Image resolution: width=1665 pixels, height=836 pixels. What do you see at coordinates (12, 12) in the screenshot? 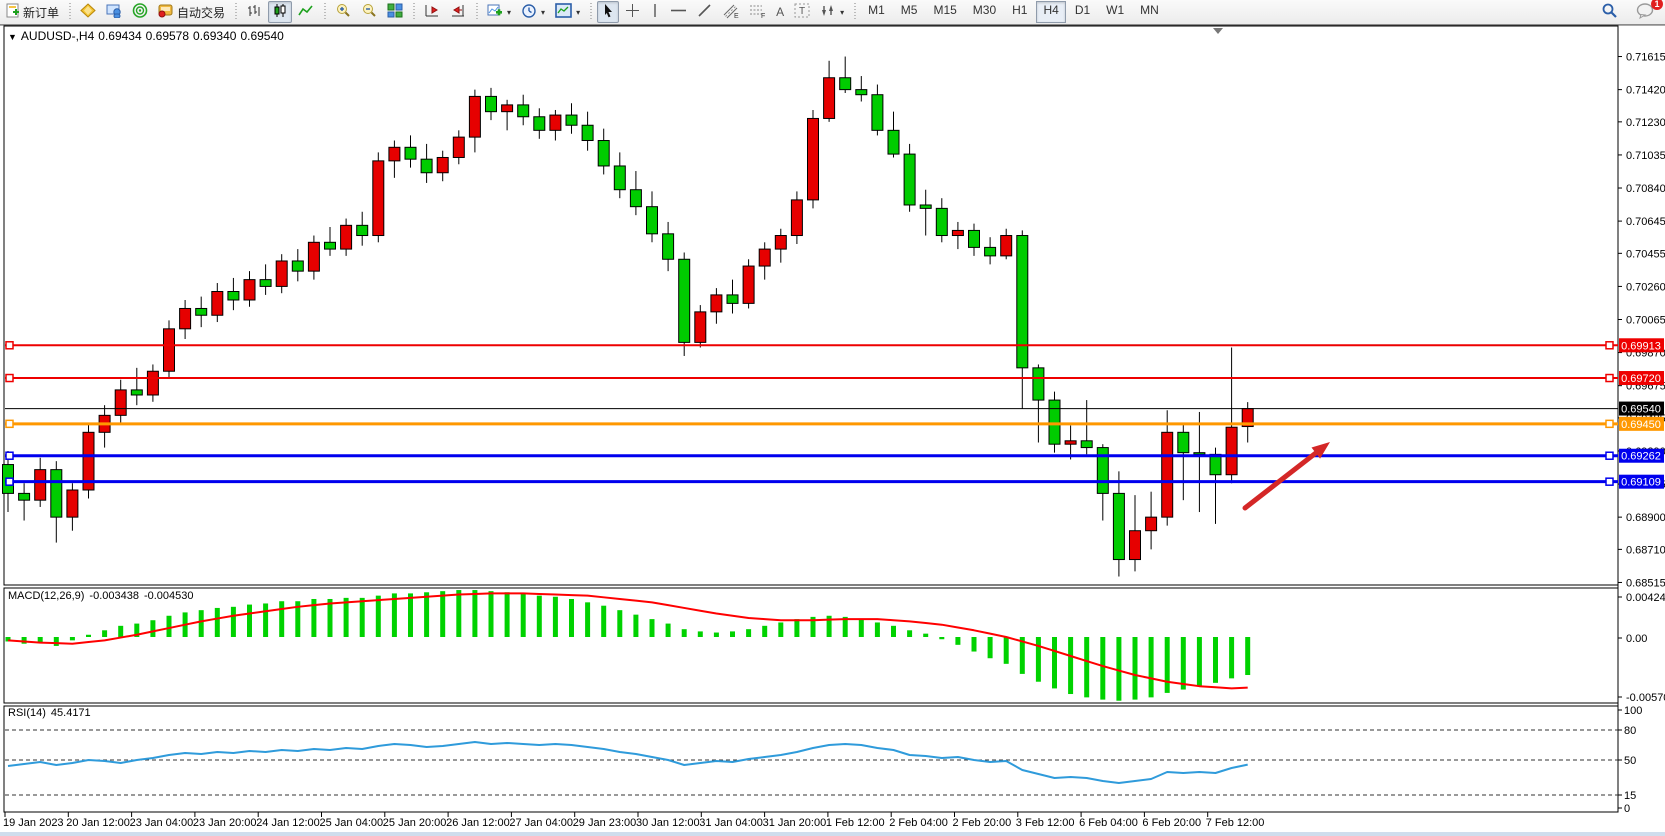
I see `new-order-icon` at bounding box center [12, 12].